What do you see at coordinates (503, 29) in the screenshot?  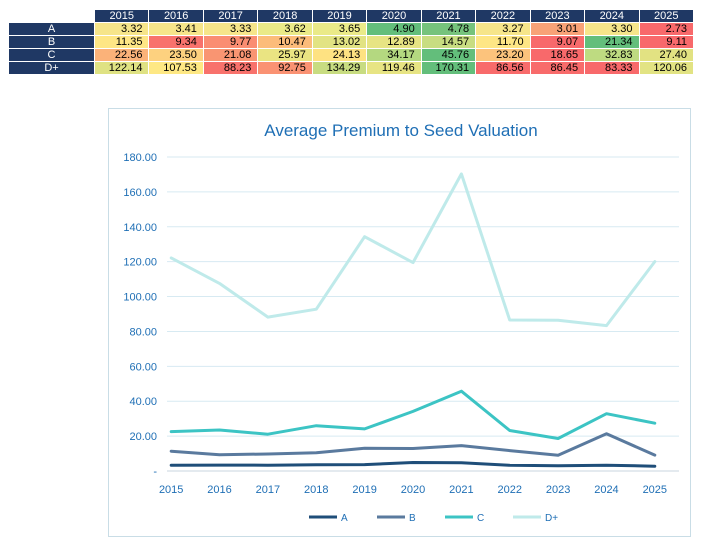 I see `table-cell: 3.27` at bounding box center [503, 29].